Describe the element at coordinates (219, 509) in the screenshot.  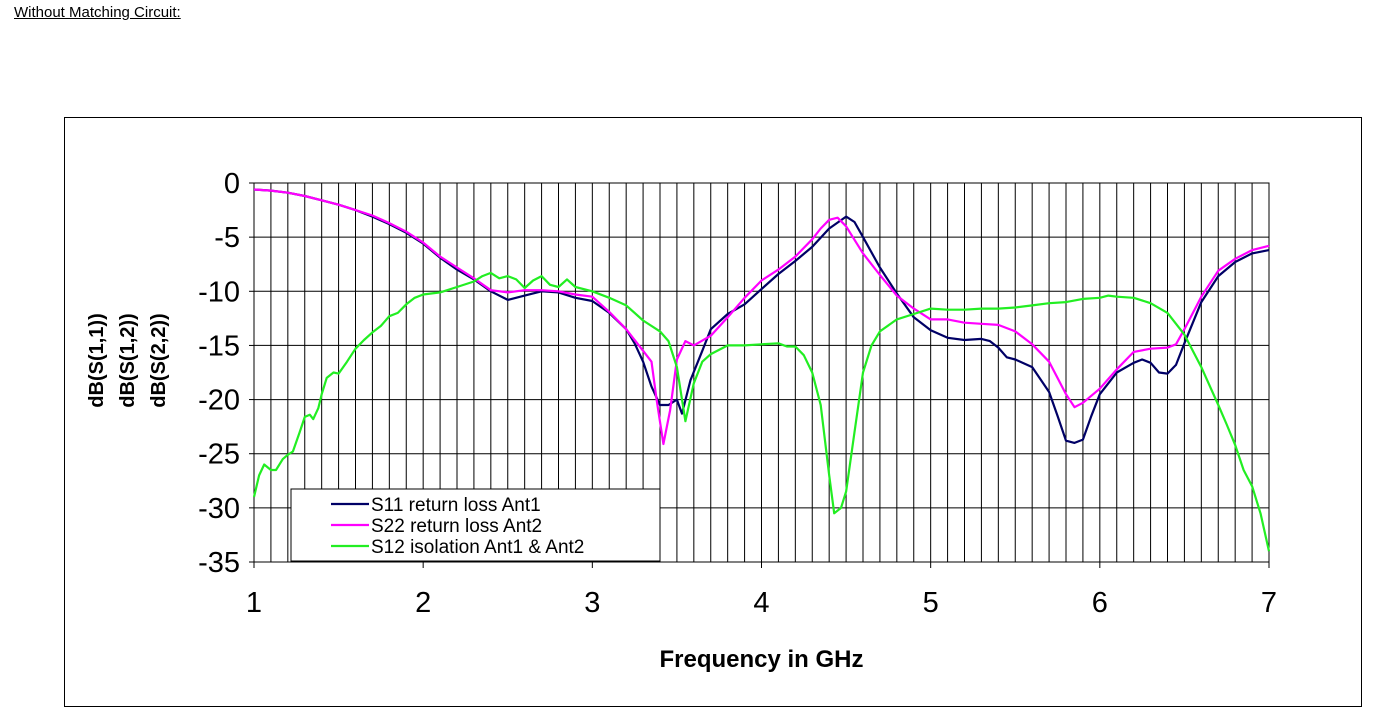
I see `y-tick-label: -30` at that location.